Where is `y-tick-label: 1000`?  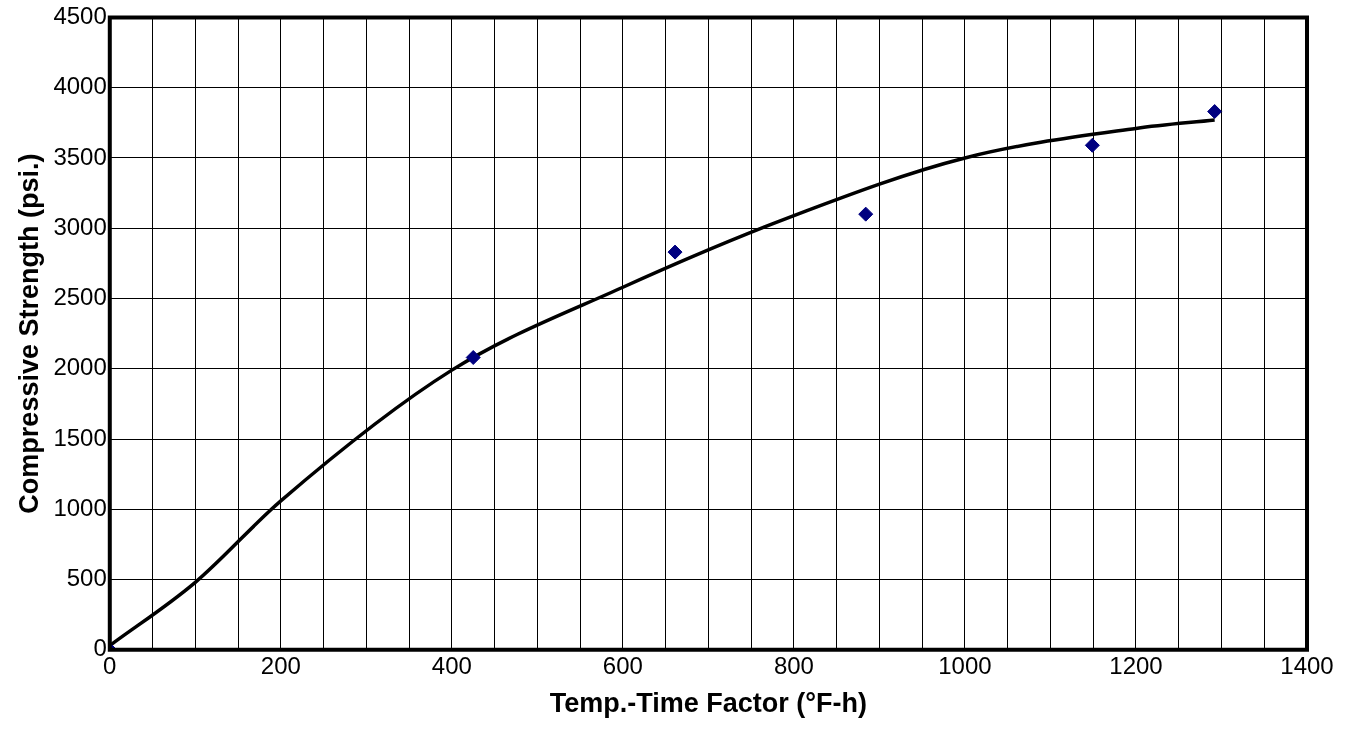 y-tick-label: 1000 is located at coordinates (80, 507).